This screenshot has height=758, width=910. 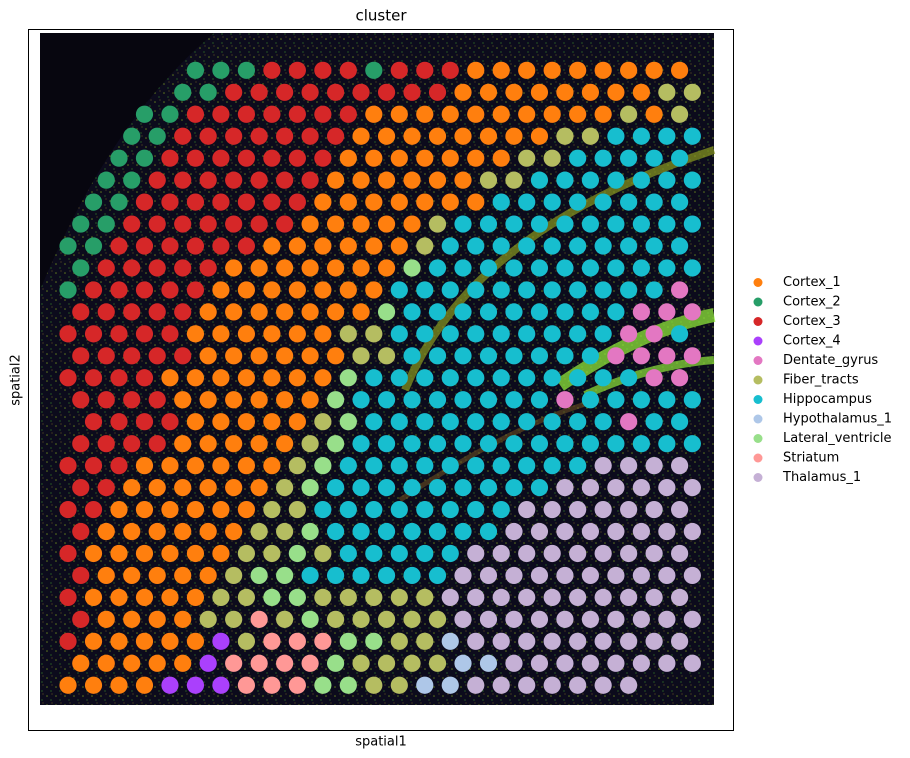 What do you see at coordinates (558, 269) in the screenshot?
I see `image-fiber` at bounding box center [558, 269].